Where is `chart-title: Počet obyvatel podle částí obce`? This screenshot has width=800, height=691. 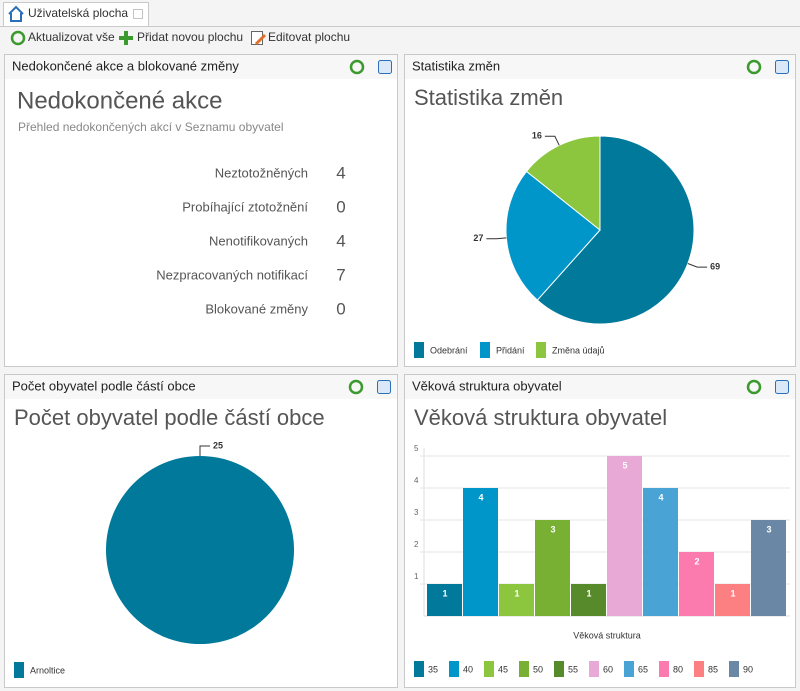 chart-title: Počet obyvatel podle částí obce is located at coordinates (169, 417).